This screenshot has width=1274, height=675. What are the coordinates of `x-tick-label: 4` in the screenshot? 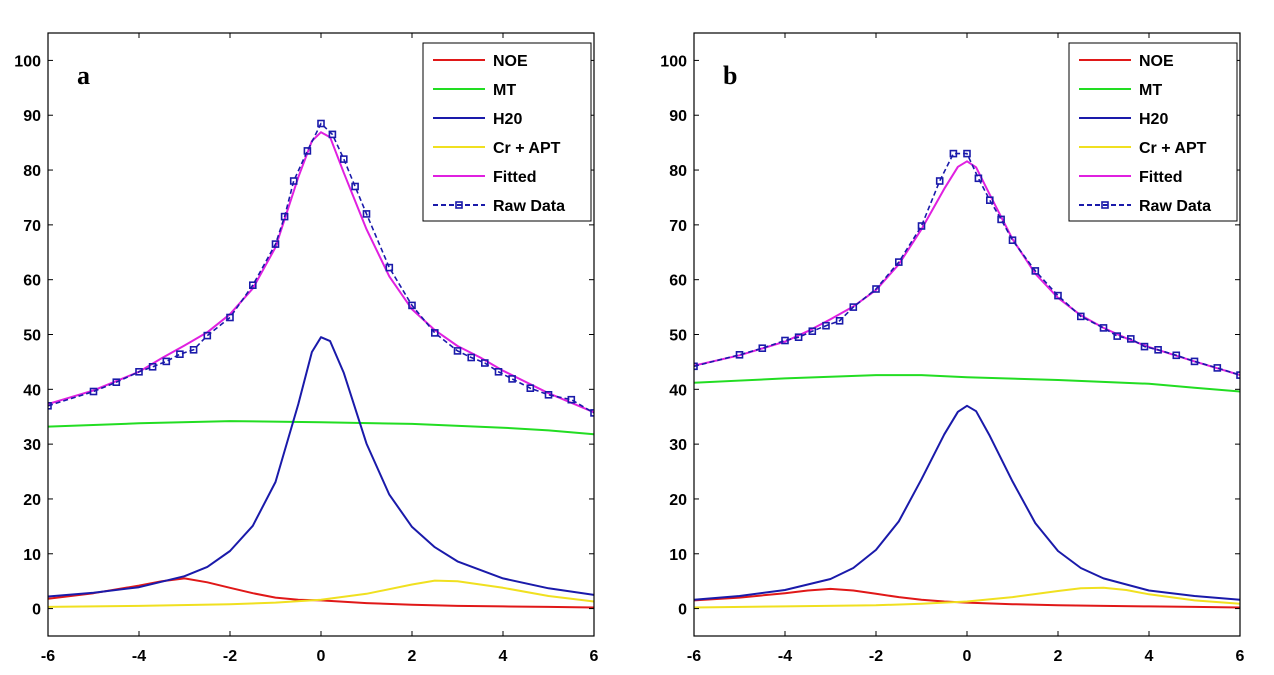 It's located at (1149, 656).